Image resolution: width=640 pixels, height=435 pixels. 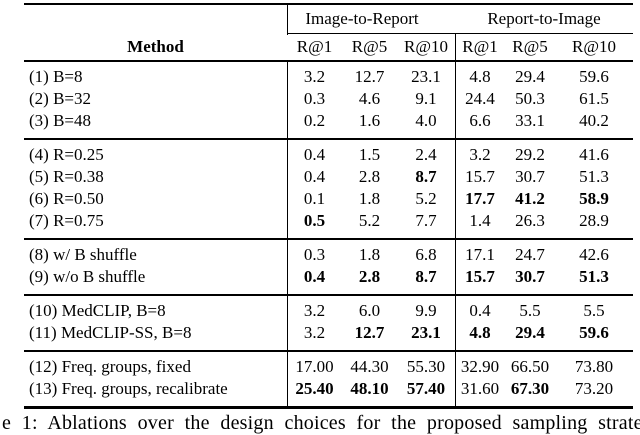 I want to click on metric-header-r5-i2r: R@5, so click(x=369, y=46).